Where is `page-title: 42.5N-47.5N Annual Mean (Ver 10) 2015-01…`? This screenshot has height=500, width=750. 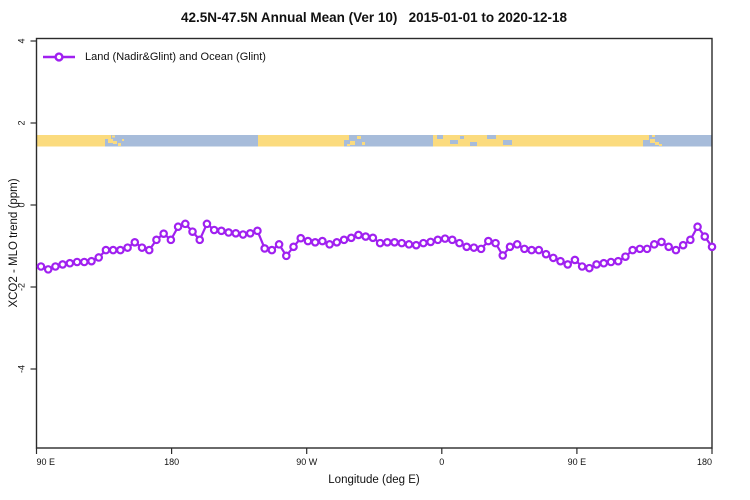 page-title: 42.5N-47.5N Annual Mean (Ver 10) 2015-01… is located at coordinates (374, 17).